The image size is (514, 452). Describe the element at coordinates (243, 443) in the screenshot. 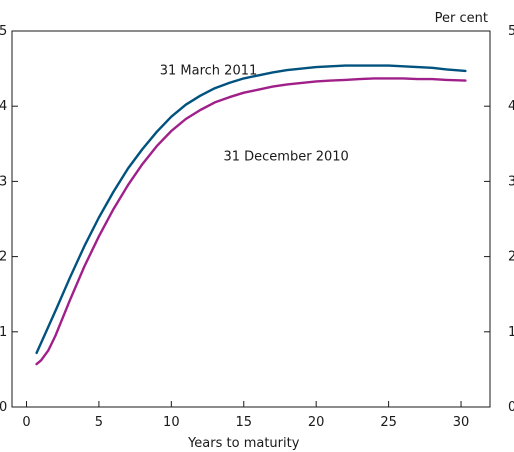

I see `x-axis-title: Years to maturity` at that location.